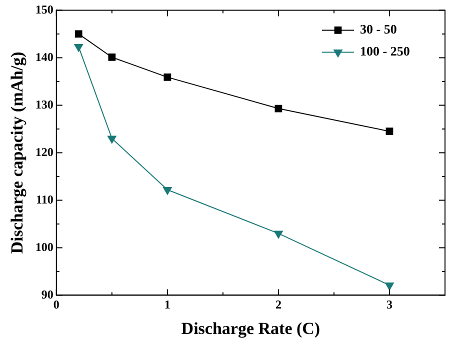 The width and height of the screenshot is (457, 348). What do you see at coordinates (44, 104) in the screenshot?
I see `y-tick-label: 130` at bounding box center [44, 104].